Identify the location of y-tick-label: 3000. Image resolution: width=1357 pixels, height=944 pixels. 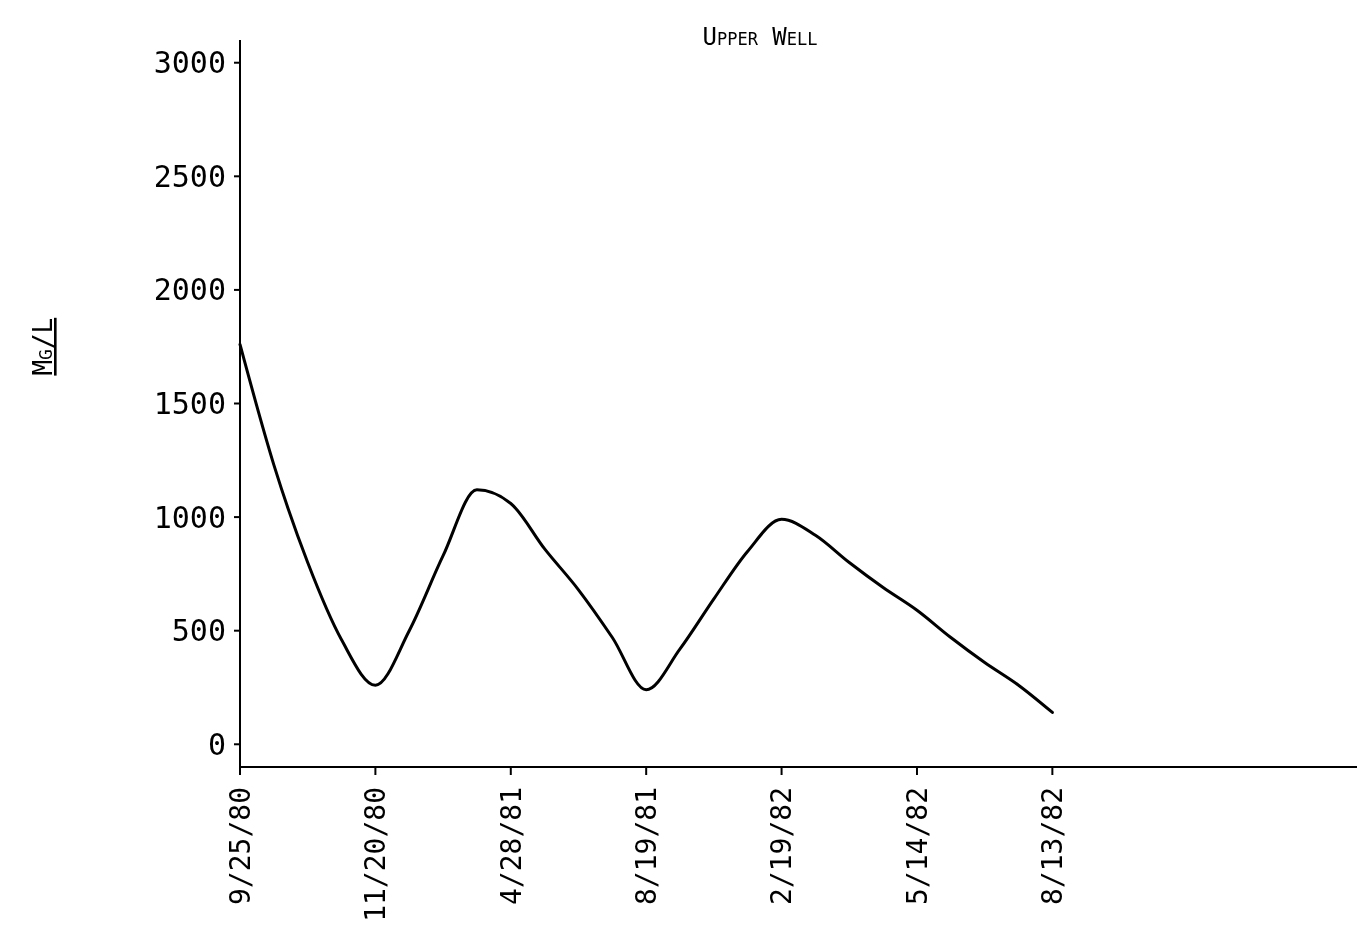
(189, 63).